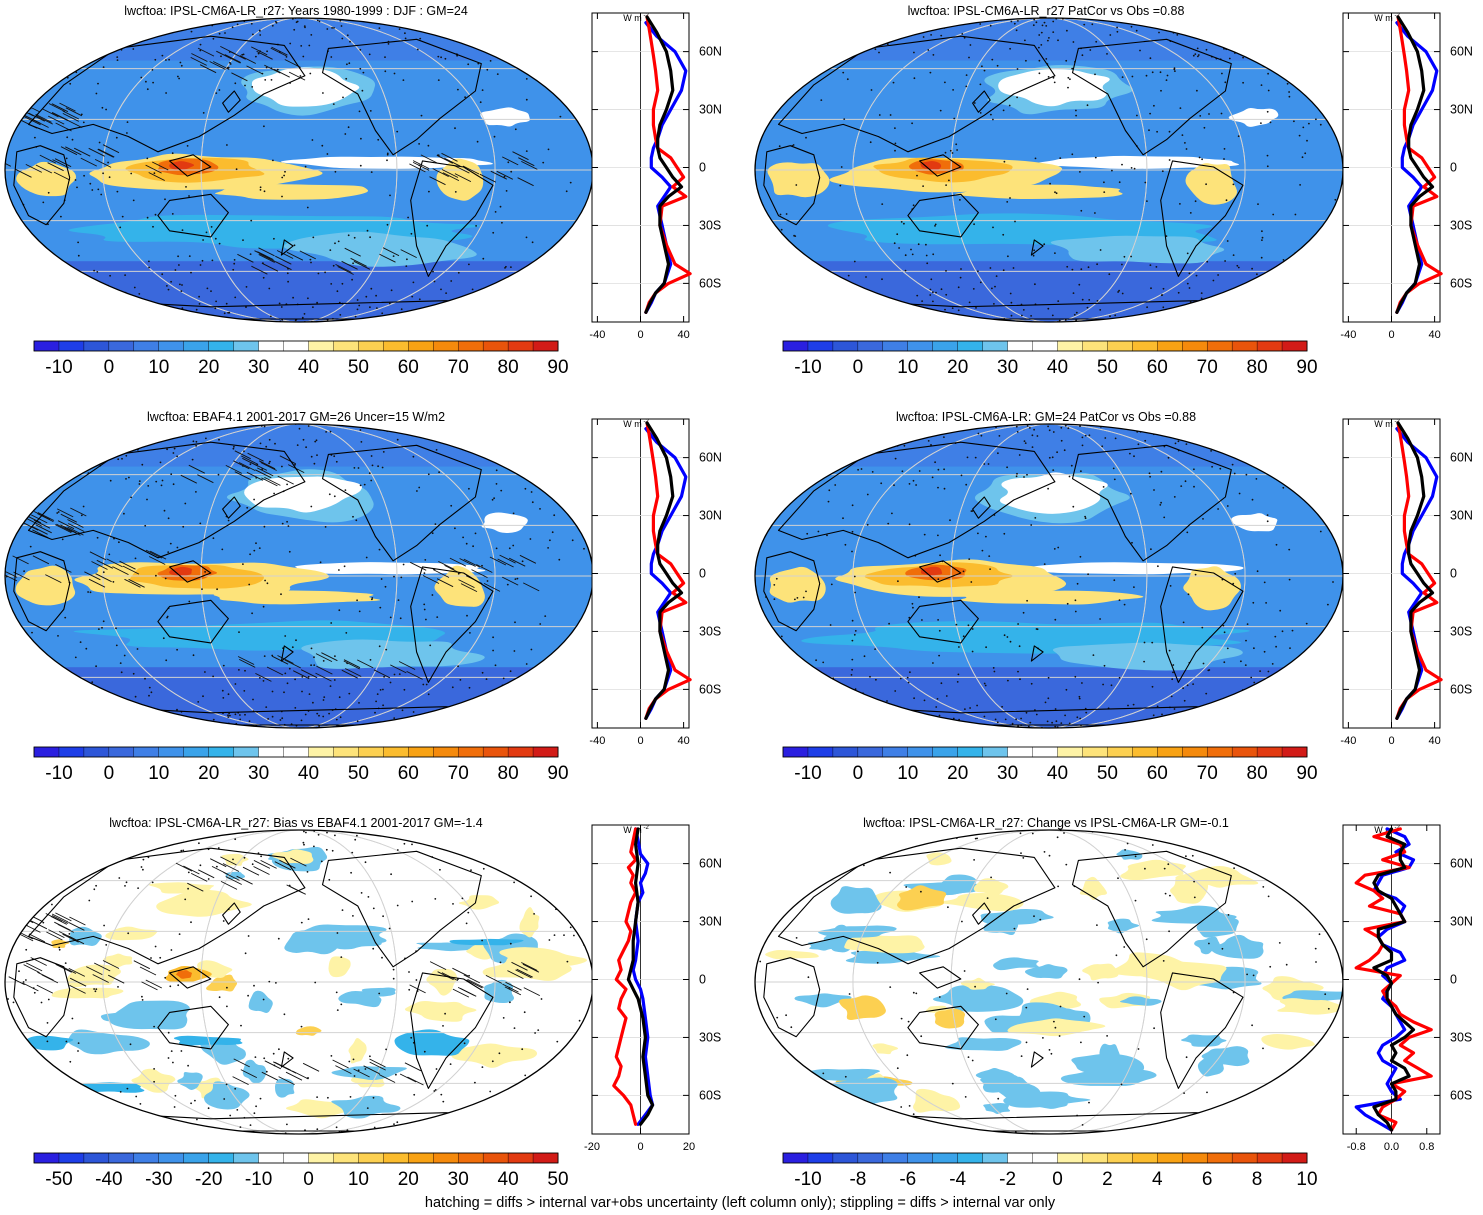 The image size is (1483, 1215). Describe the element at coordinates (1391, 335) in the screenshot. I see `profile-xtick-label: 0` at that location.